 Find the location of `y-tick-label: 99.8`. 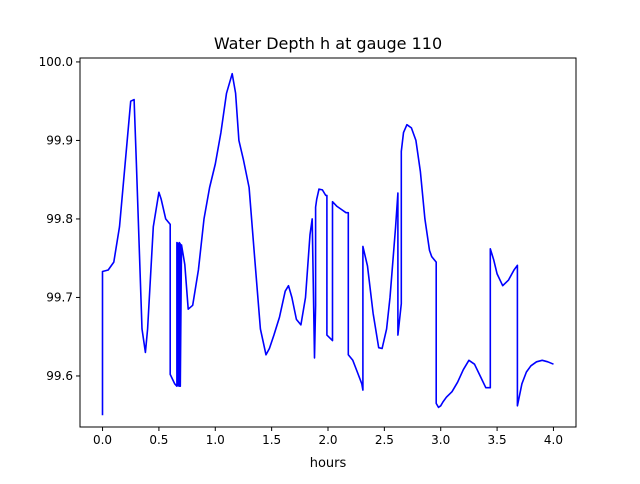

y-tick-label: 99.8 is located at coordinates (59, 219).